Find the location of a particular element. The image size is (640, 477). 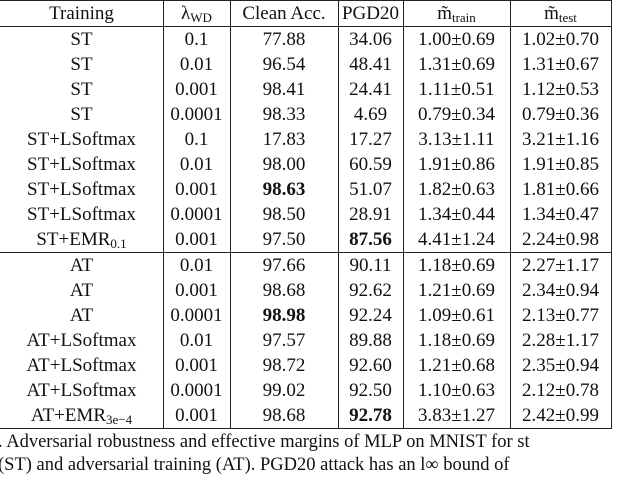

cell-text: 0.79±0.36 is located at coordinates (560, 114).